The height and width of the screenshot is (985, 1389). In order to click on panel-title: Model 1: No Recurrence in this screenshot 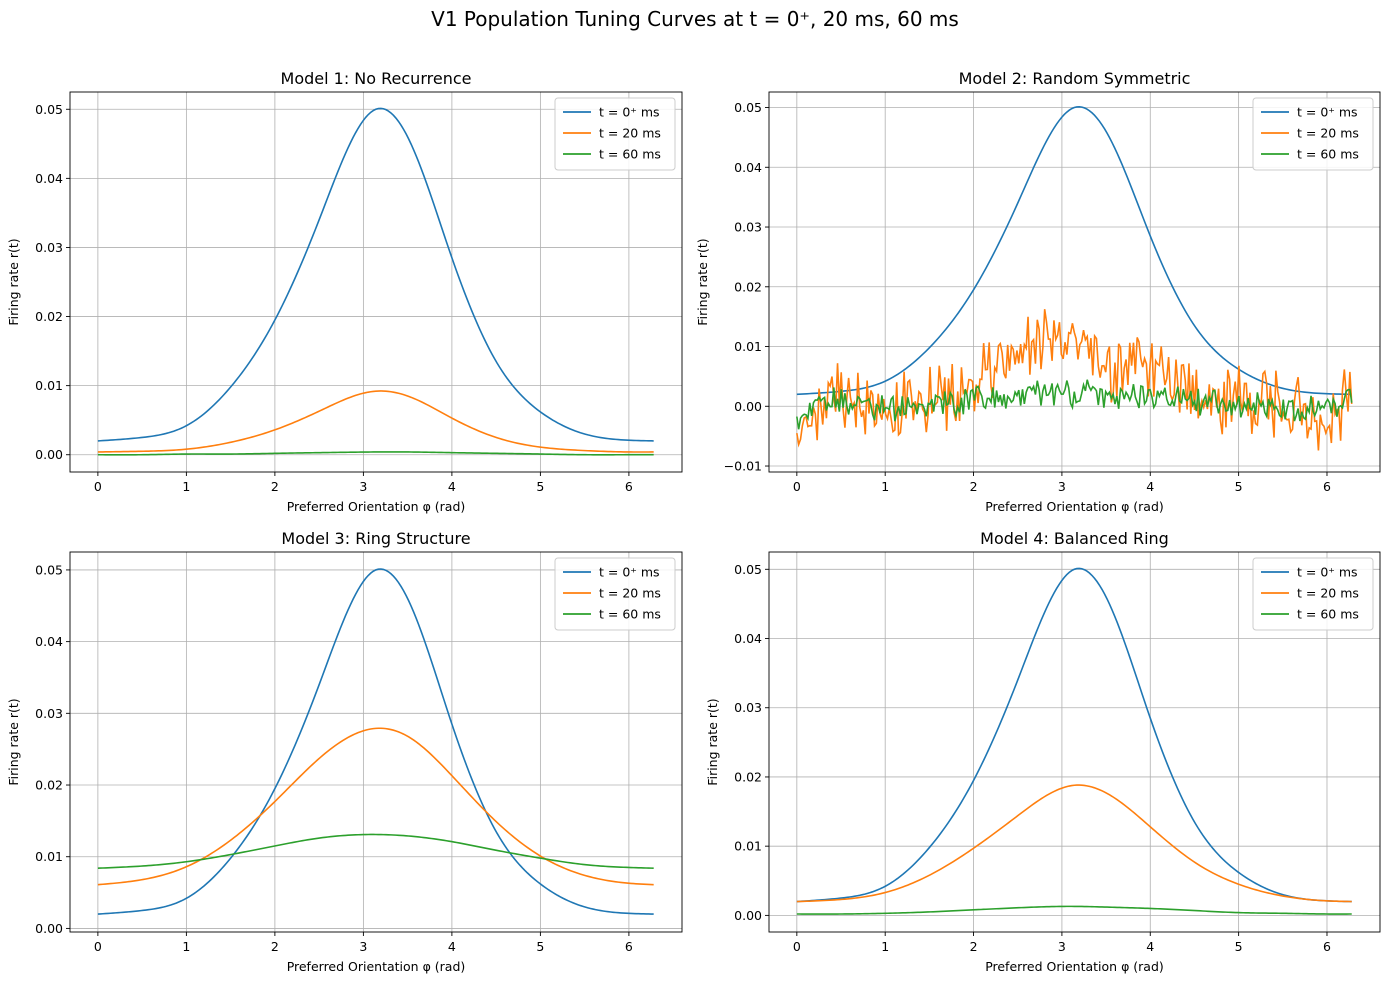, I will do `click(376, 78)`.